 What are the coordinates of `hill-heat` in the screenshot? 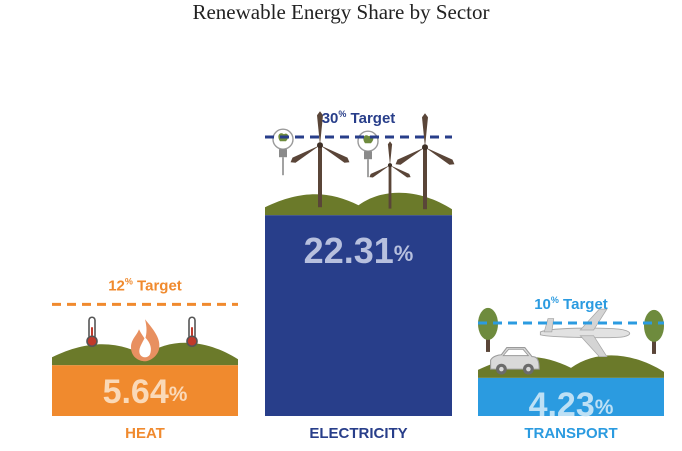 It's located at (145, 354).